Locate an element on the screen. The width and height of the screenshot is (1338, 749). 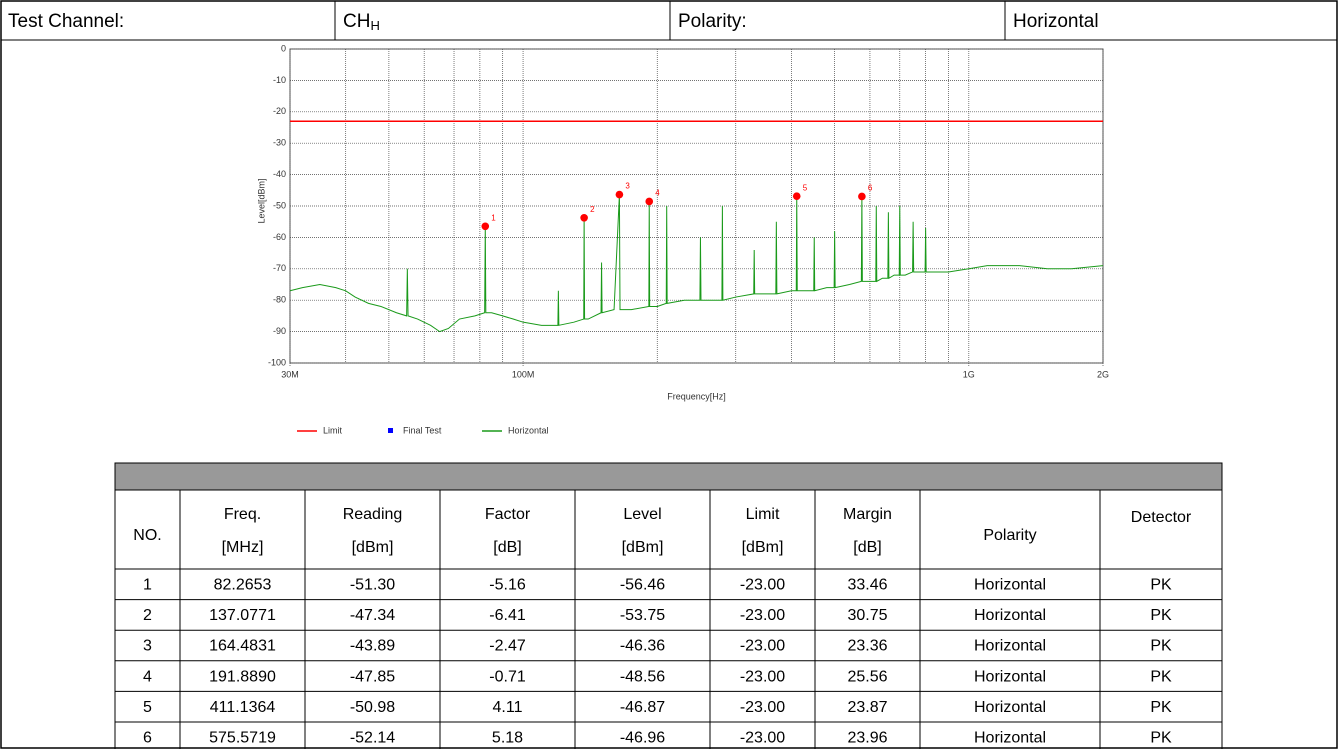
marker-label: 5 is located at coordinates (805, 187).